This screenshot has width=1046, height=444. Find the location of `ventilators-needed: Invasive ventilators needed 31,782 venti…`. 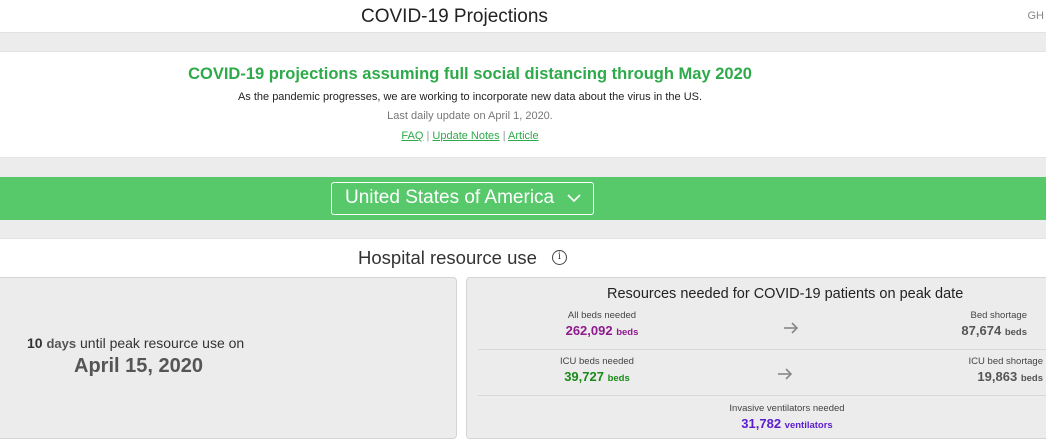

ventilators-needed: Invasive ventilators needed 31,782 venti… is located at coordinates (787, 417).